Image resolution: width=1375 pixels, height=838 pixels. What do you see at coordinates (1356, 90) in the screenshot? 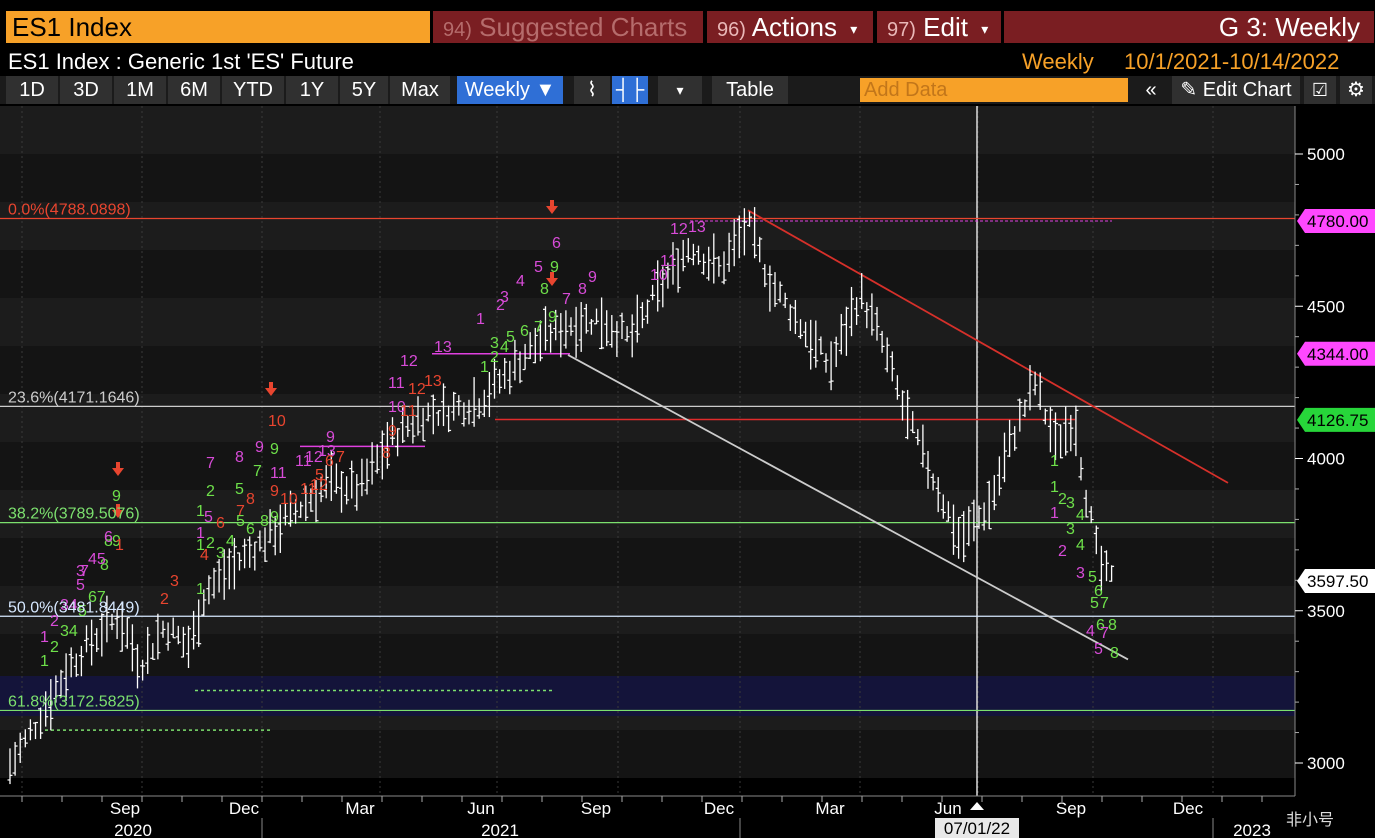
I see `settings-button: ⚙` at bounding box center [1356, 90].